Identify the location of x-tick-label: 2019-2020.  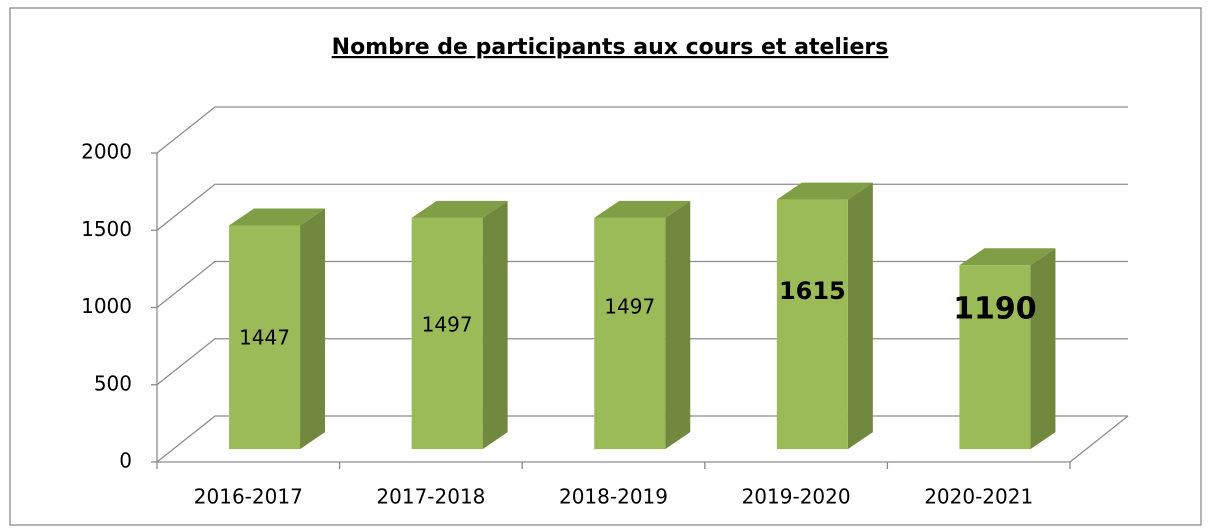
(796, 497).